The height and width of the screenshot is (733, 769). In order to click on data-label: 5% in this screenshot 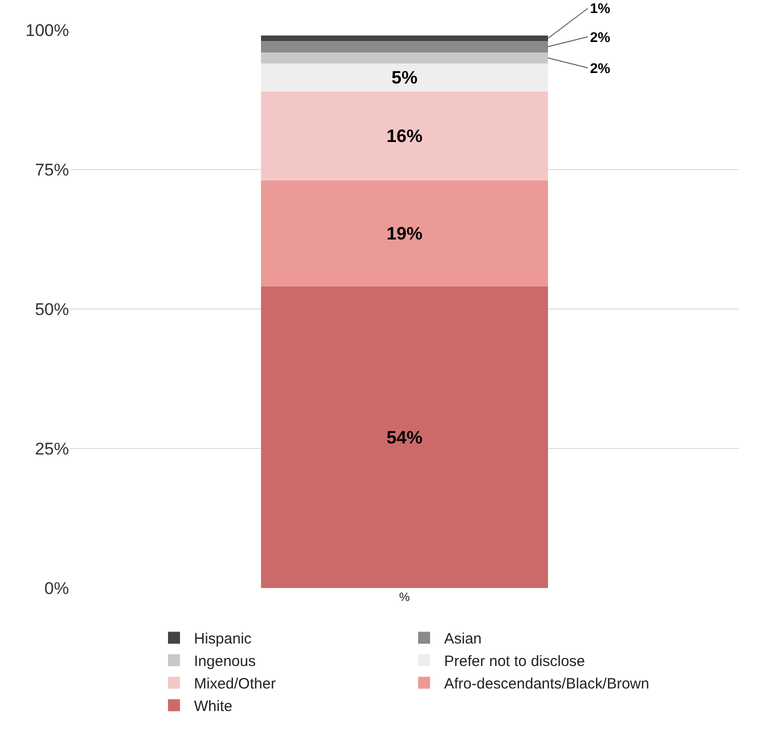, I will do `click(404, 77)`.